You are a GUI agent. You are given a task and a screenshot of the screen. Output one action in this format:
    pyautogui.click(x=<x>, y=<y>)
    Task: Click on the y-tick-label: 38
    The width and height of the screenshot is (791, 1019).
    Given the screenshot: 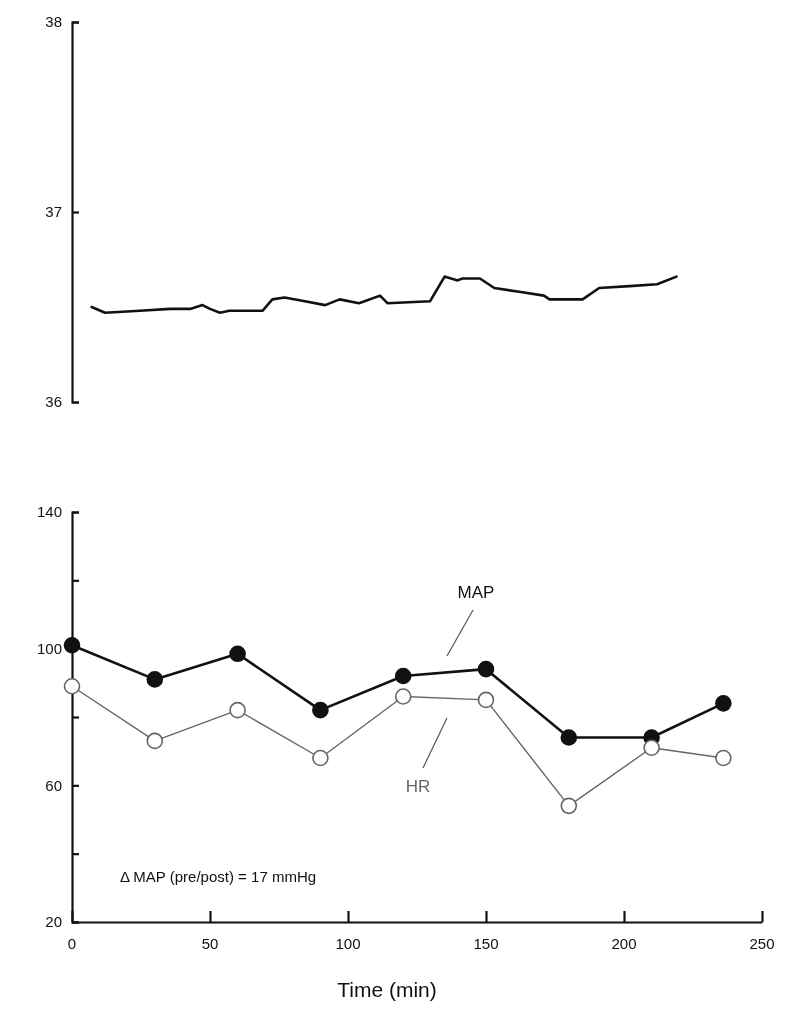 What is the action you would take?
    pyautogui.click(x=53, y=22)
    